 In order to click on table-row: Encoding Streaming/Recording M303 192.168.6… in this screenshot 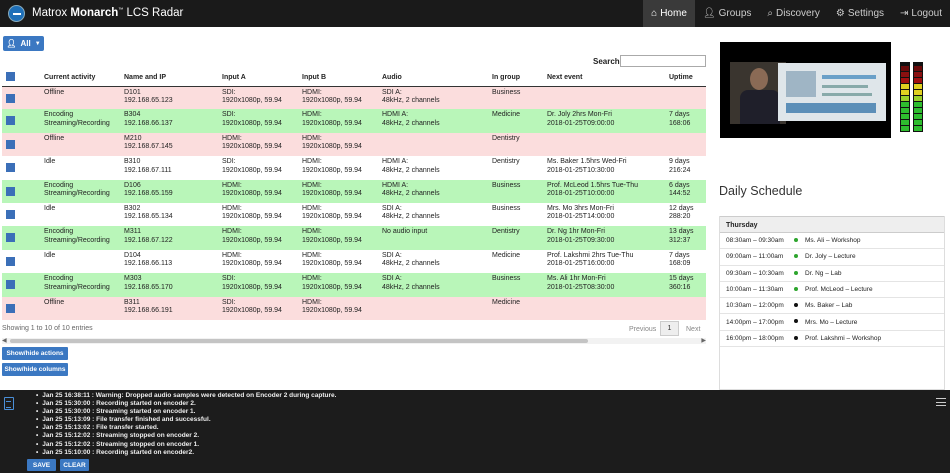, I will do `click(354, 285)`.